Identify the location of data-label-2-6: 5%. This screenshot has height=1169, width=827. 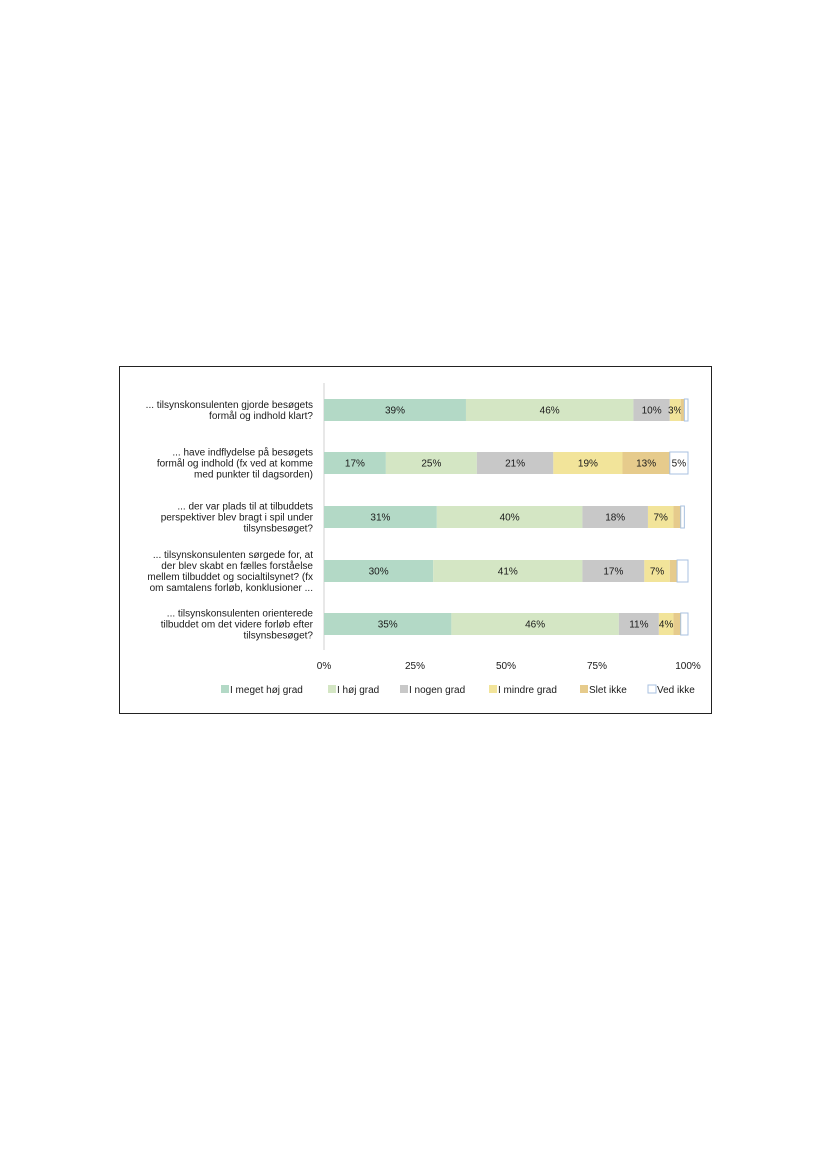
(679, 464).